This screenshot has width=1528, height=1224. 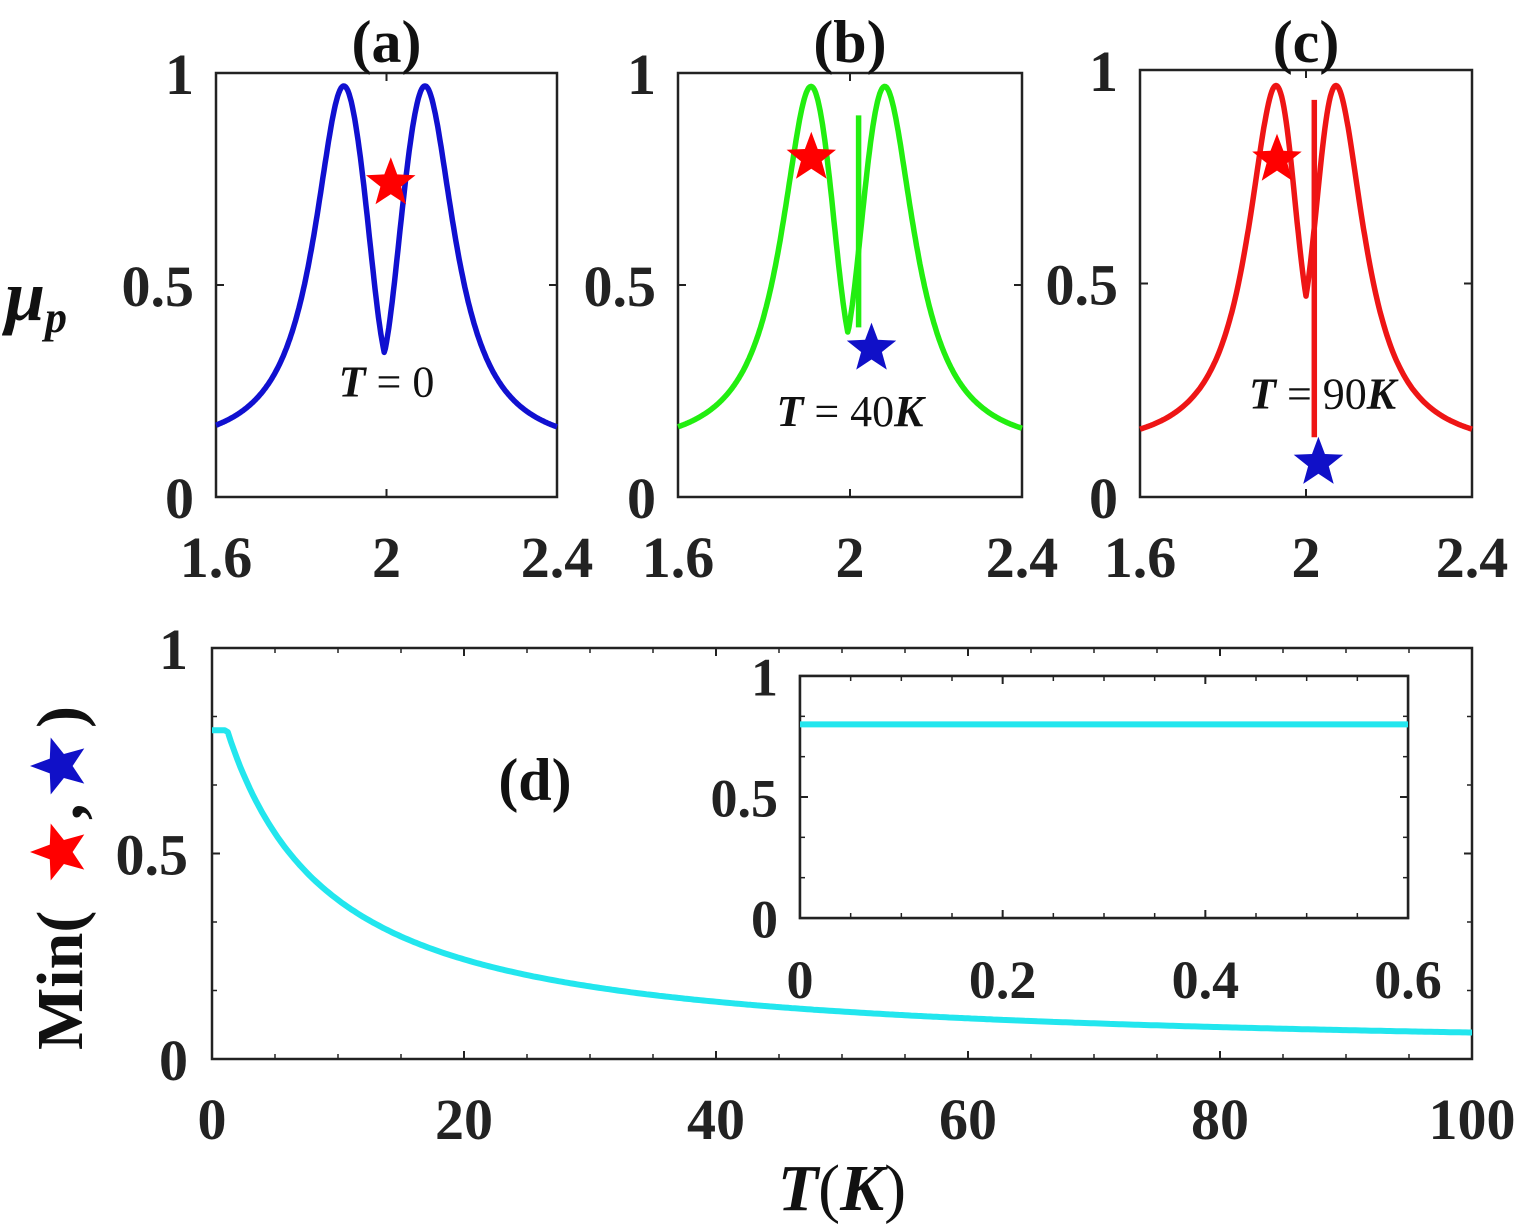 I want to click on panel-c-curve, so click(x=1306, y=257).